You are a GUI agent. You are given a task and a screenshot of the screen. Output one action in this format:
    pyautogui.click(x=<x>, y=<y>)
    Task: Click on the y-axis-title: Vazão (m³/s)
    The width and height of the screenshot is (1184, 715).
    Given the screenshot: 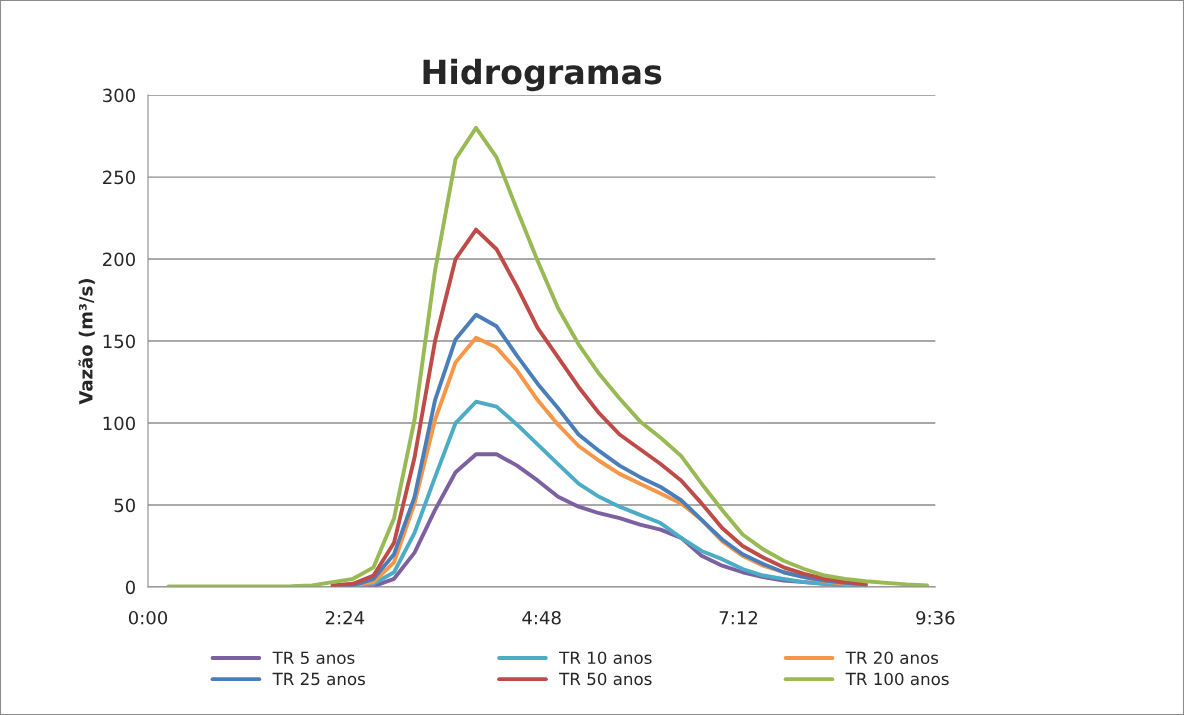 What is the action you would take?
    pyautogui.click(x=86, y=342)
    